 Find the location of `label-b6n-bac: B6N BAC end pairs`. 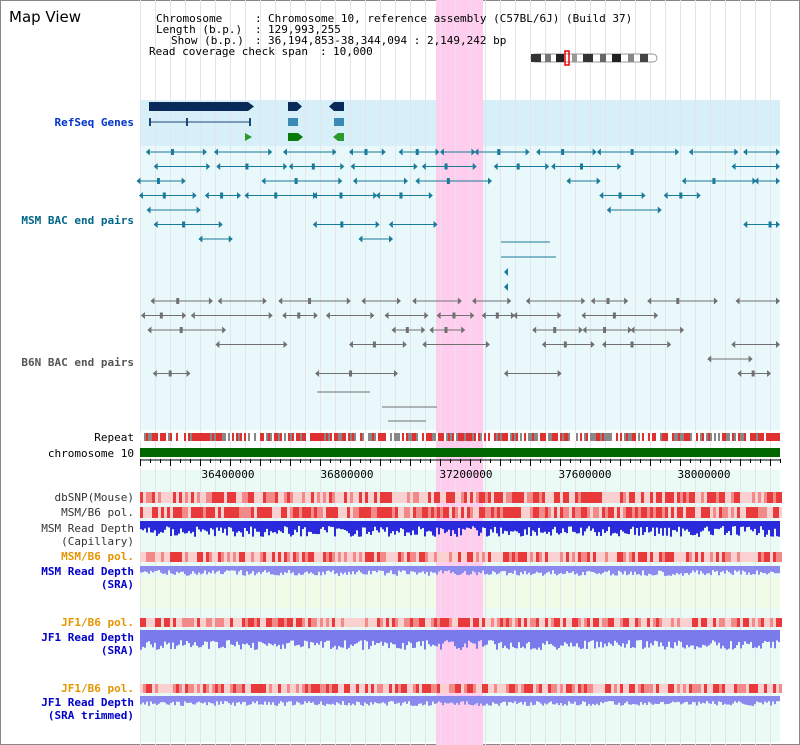

label-b6n-bac: B6N BAC end pairs is located at coordinates (77, 362).